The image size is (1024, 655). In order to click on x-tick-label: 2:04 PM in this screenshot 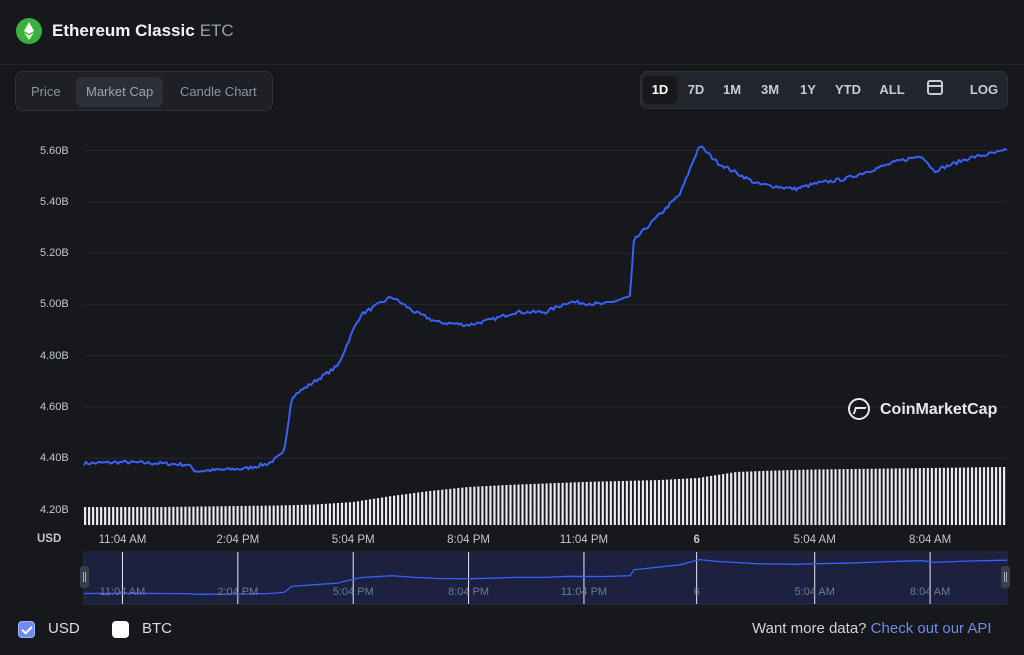, I will do `click(238, 540)`.